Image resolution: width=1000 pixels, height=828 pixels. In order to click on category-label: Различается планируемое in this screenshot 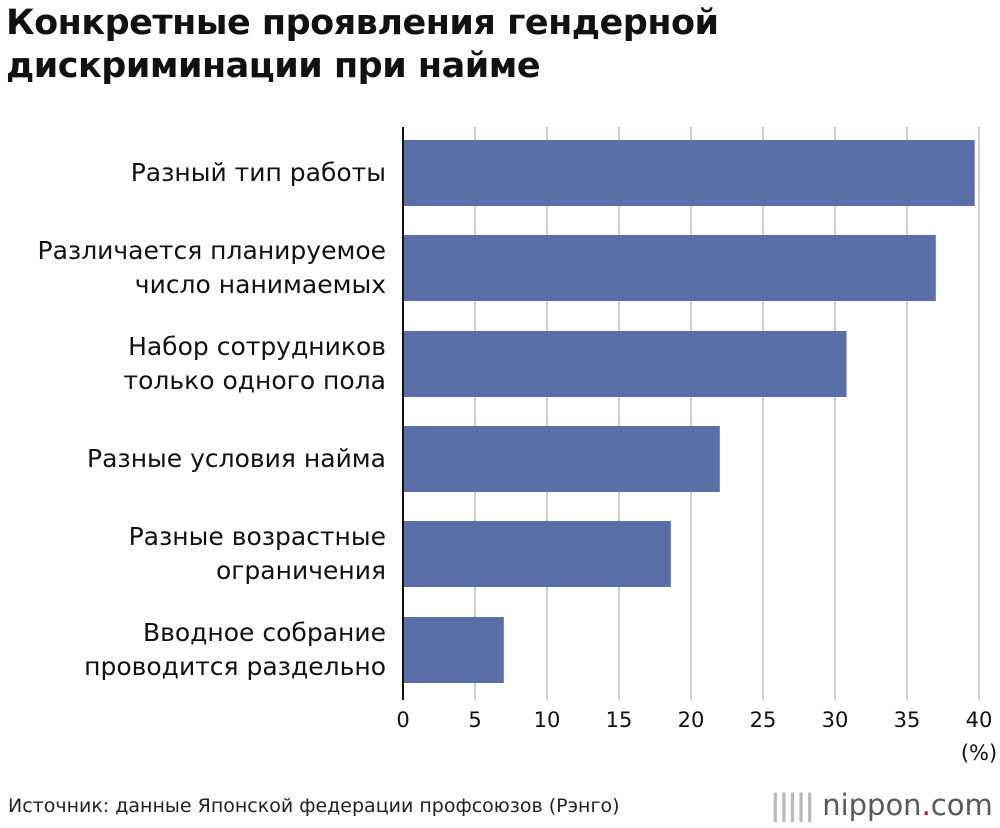, I will do `click(212, 250)`.